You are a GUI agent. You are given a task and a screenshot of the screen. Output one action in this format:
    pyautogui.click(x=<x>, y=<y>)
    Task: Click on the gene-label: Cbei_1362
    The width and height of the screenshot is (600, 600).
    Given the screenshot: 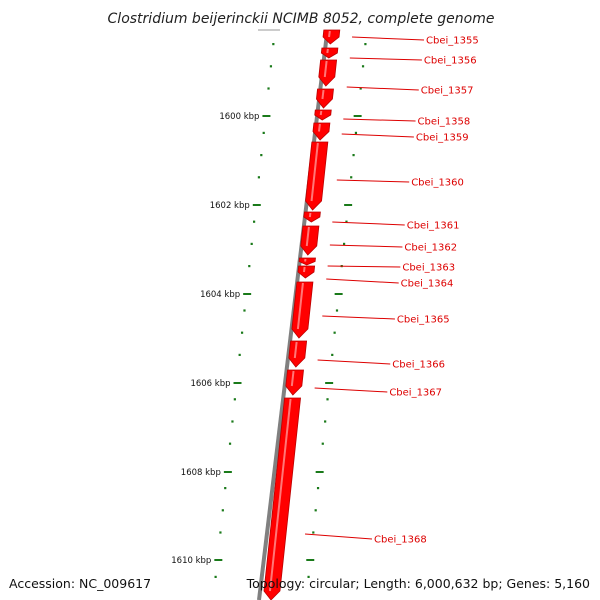 What is the action you would take?
    pyautogui.click(x=430, y=248)
    